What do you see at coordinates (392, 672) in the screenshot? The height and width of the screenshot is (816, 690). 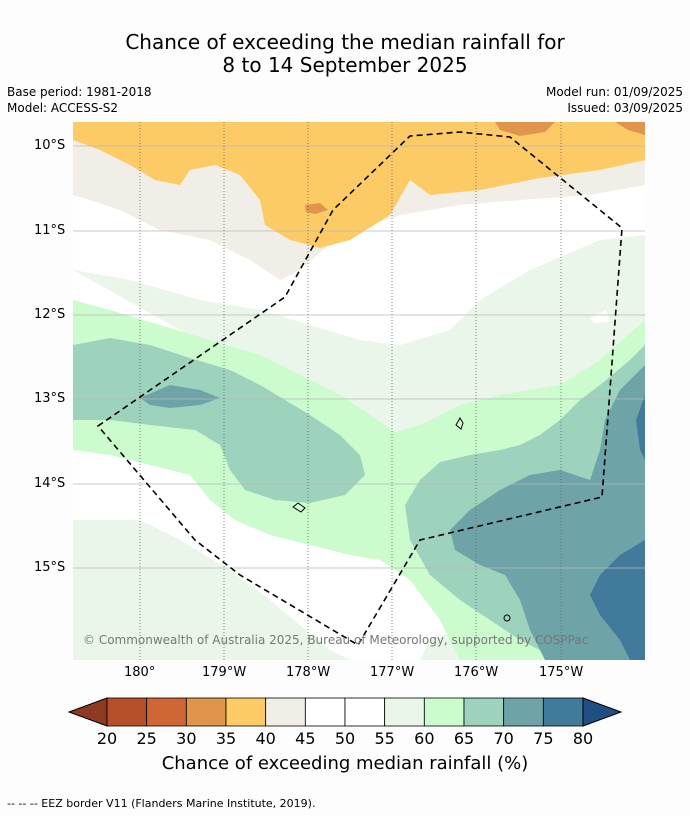 I see `lon-label: 177°W` at bounding box center [392, 672].